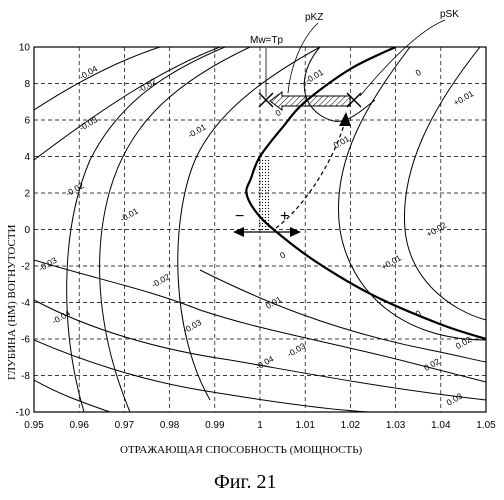  I want to click on minus-sign: −, so click(239, 216).